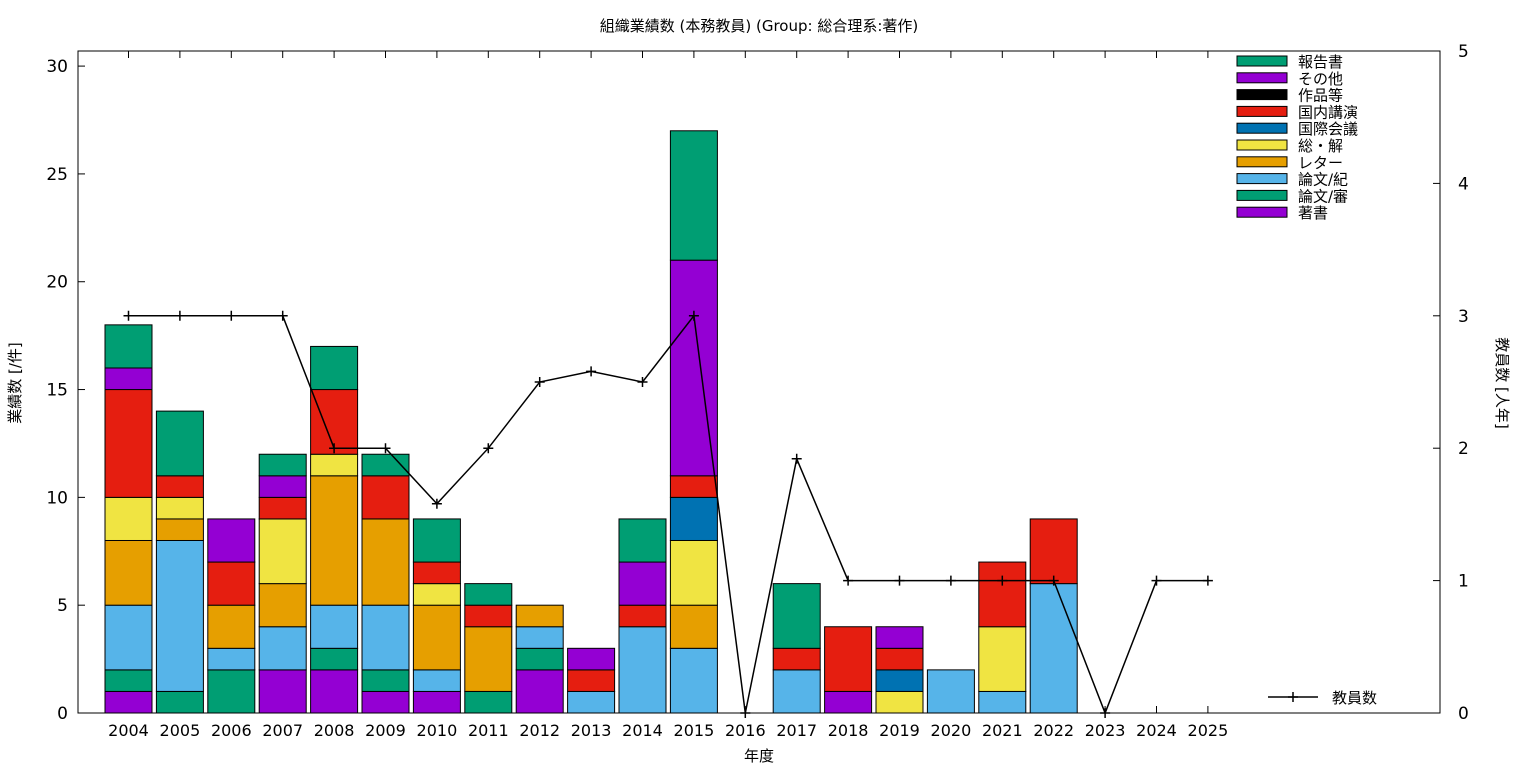  What do you see at coordinates (488, 730) in the screenshot?
I see `x-tick-label: 2011` at bounding box center [488, 730].